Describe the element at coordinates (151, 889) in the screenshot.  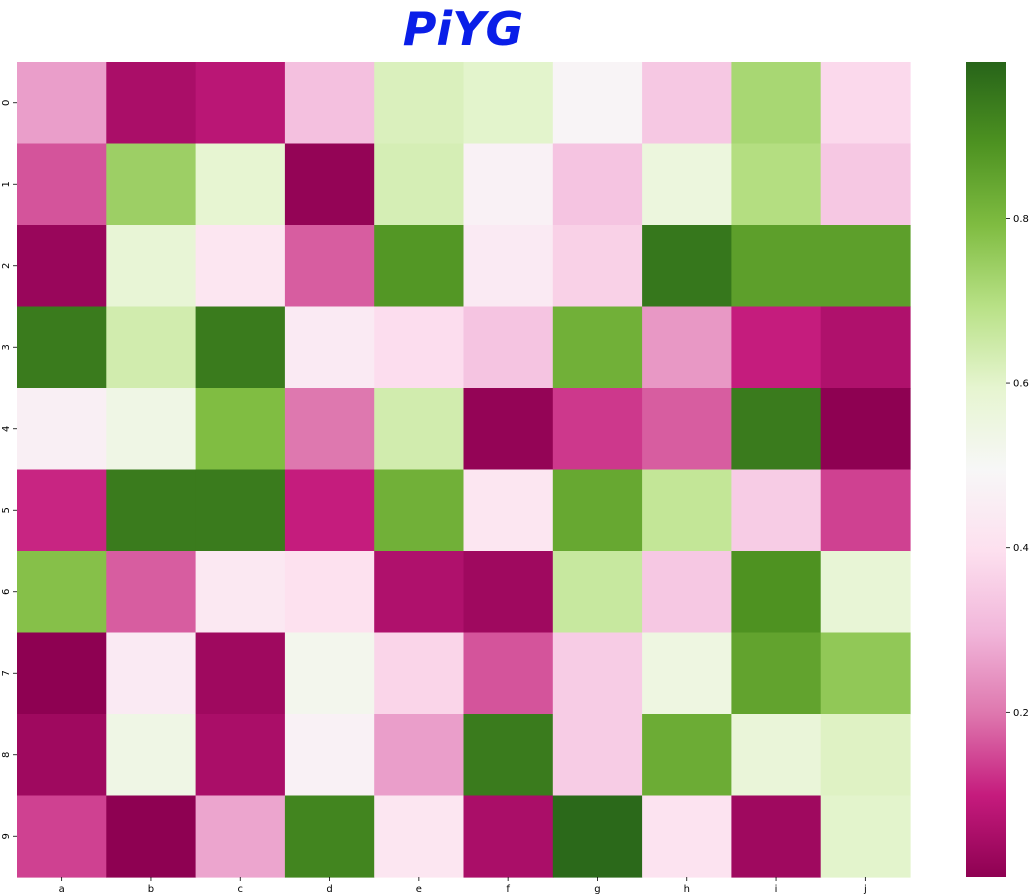
I see `x-tick-label: b` at that location.